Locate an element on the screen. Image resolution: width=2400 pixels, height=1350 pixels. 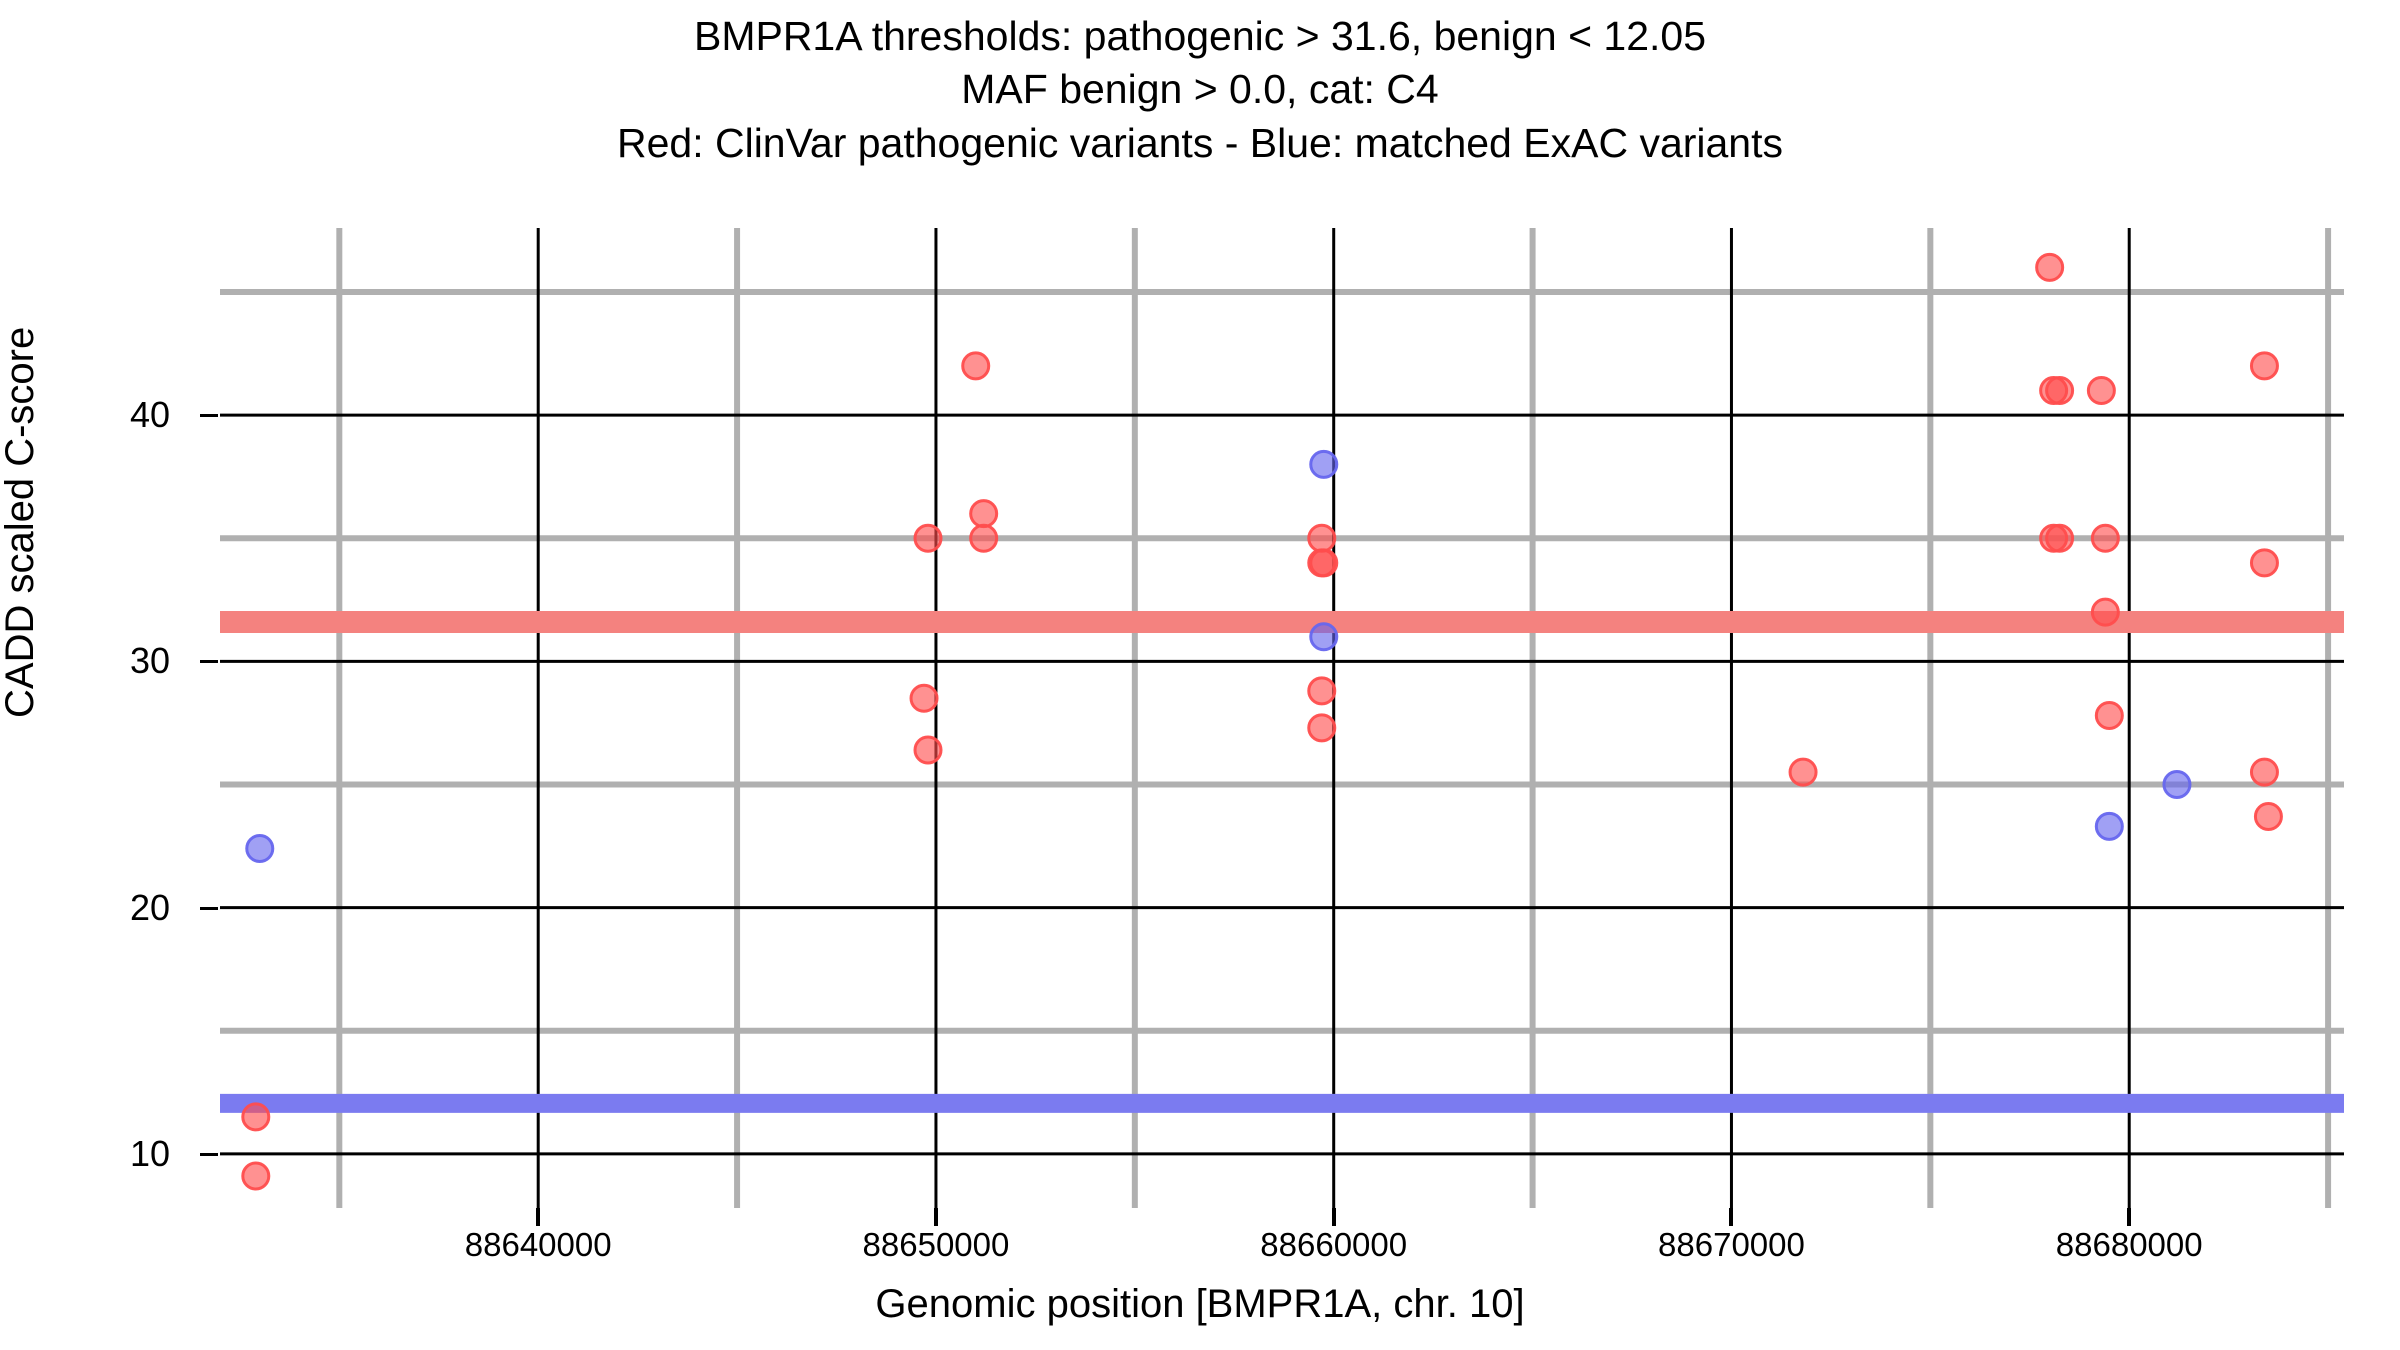
x-tick-label: 88680000 is located at coordinates (2129, 1244).